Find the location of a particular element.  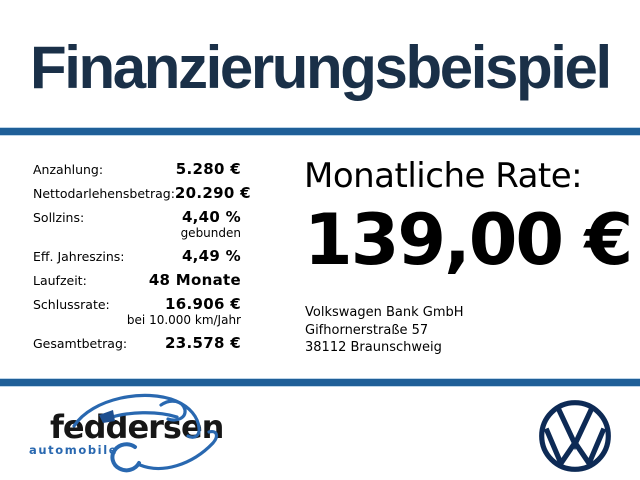

finance-value: 48 Monate is located at coordinates (194, 280).